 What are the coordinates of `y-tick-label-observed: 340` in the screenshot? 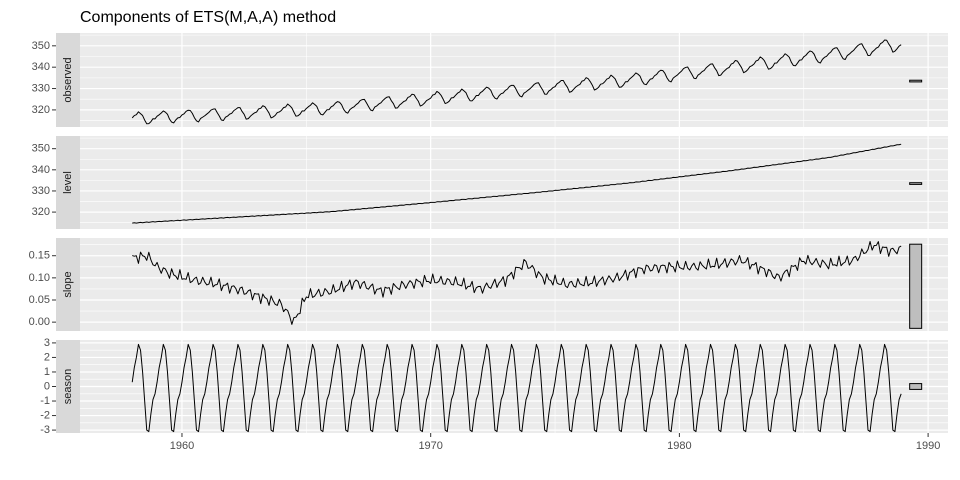 It's located at (41, 67).